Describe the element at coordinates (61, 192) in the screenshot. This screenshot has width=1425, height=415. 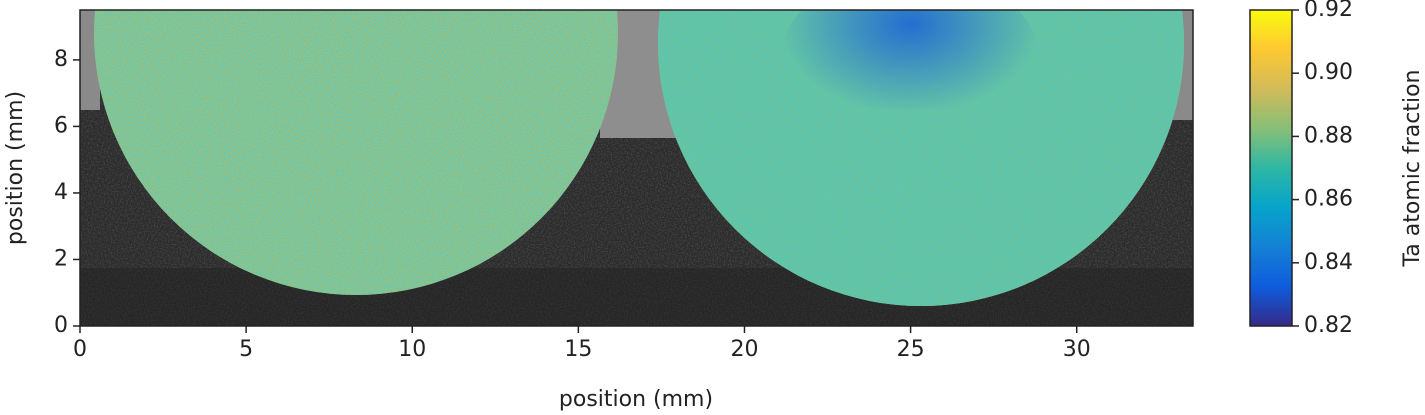
I see `y-tick-label: 4` at that location.